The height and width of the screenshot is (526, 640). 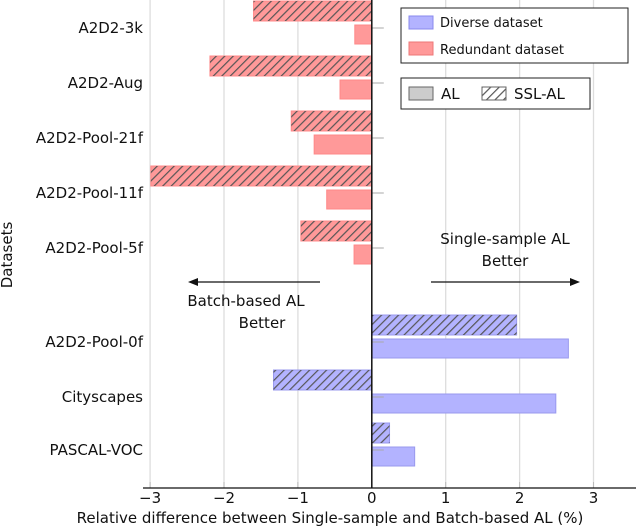 I want to click on legend-swatch-ssl-al, so click(x=494, y=93).